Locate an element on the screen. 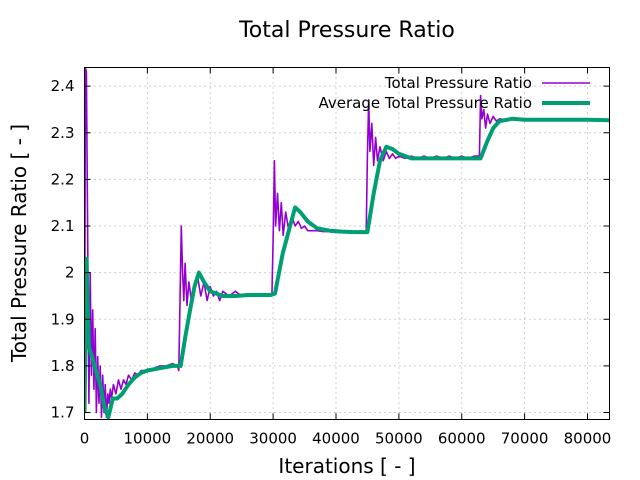 The height and width of the screenshot is (480, 640). x-tick-label: 60000 is located at coordinates (462, 439).